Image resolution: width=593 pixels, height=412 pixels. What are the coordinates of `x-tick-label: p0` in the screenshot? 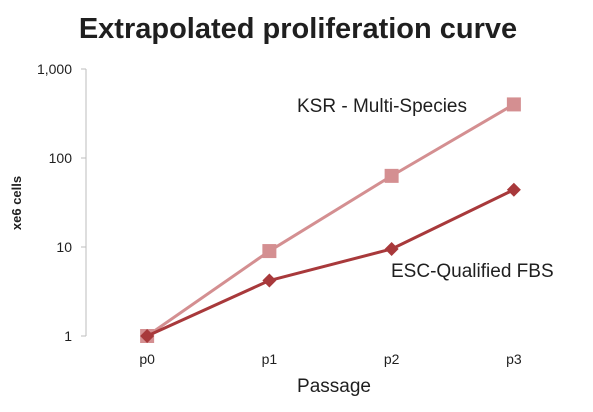 It's located at (147, 359).